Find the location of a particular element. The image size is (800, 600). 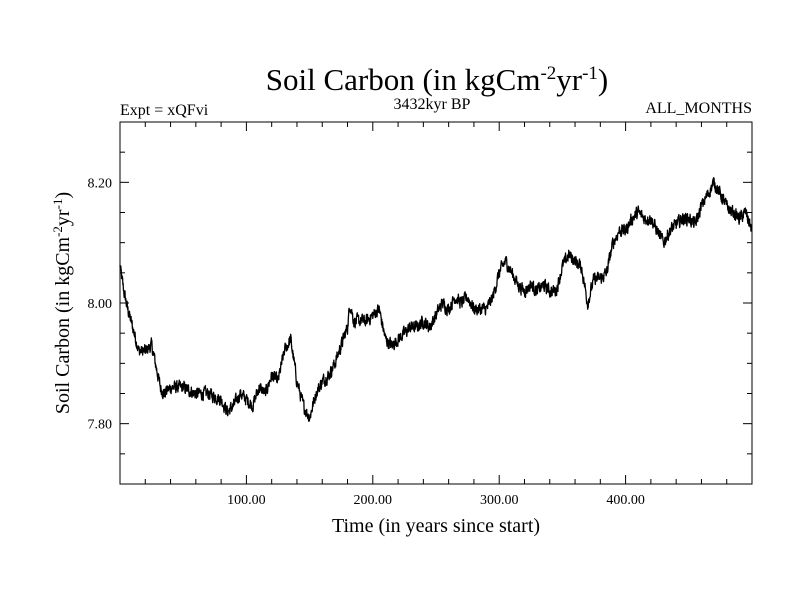

x-tick-label: 200.00 is located at coordinates (373, 500).